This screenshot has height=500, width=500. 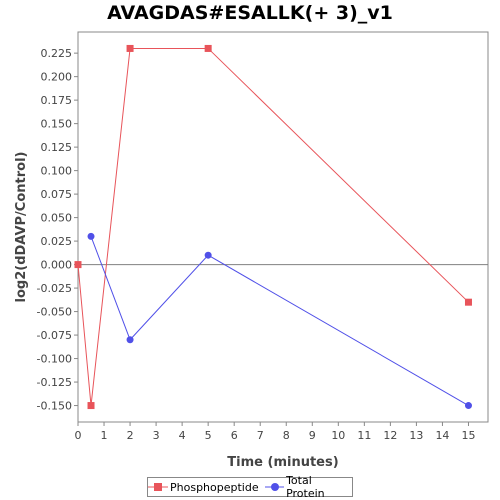 I want to click on y-tick-label: 0.175, so click(x=57, y=100).